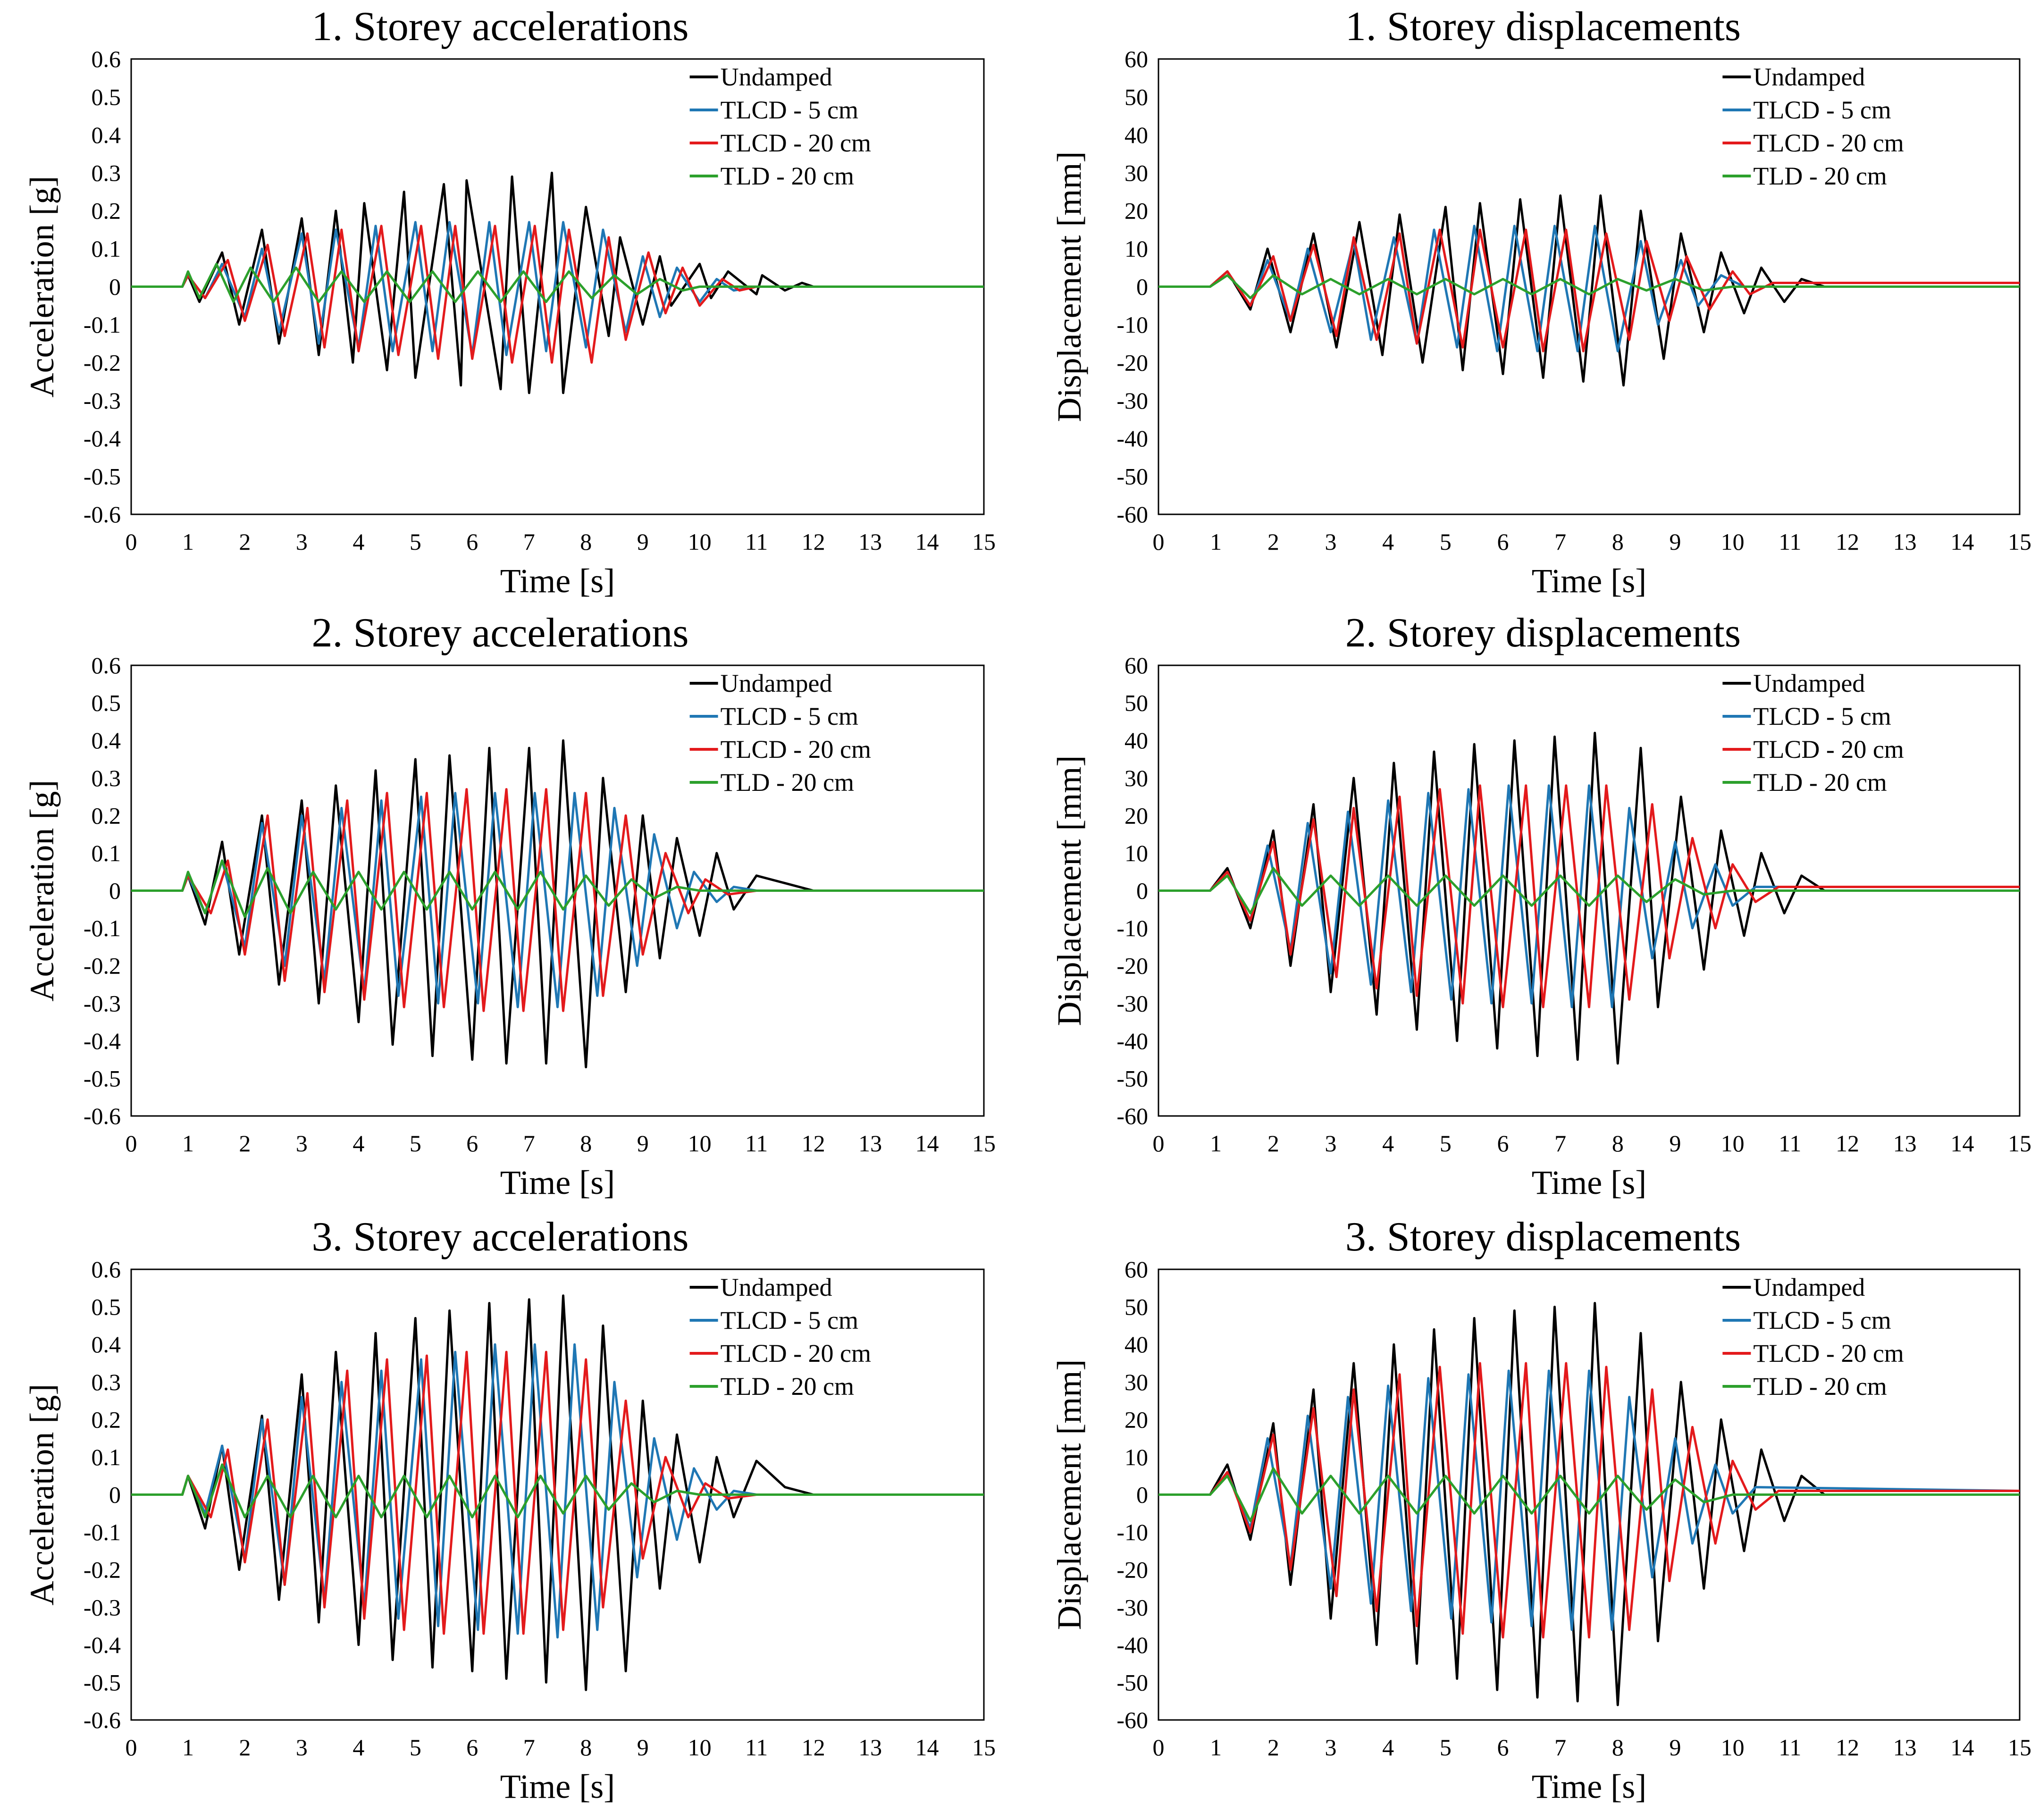 This screenshot has width=2039, height=1820. Describe the element at coordinates (106, 135) in the screenshot. I see `y-tick-label: 0.4` at that location.